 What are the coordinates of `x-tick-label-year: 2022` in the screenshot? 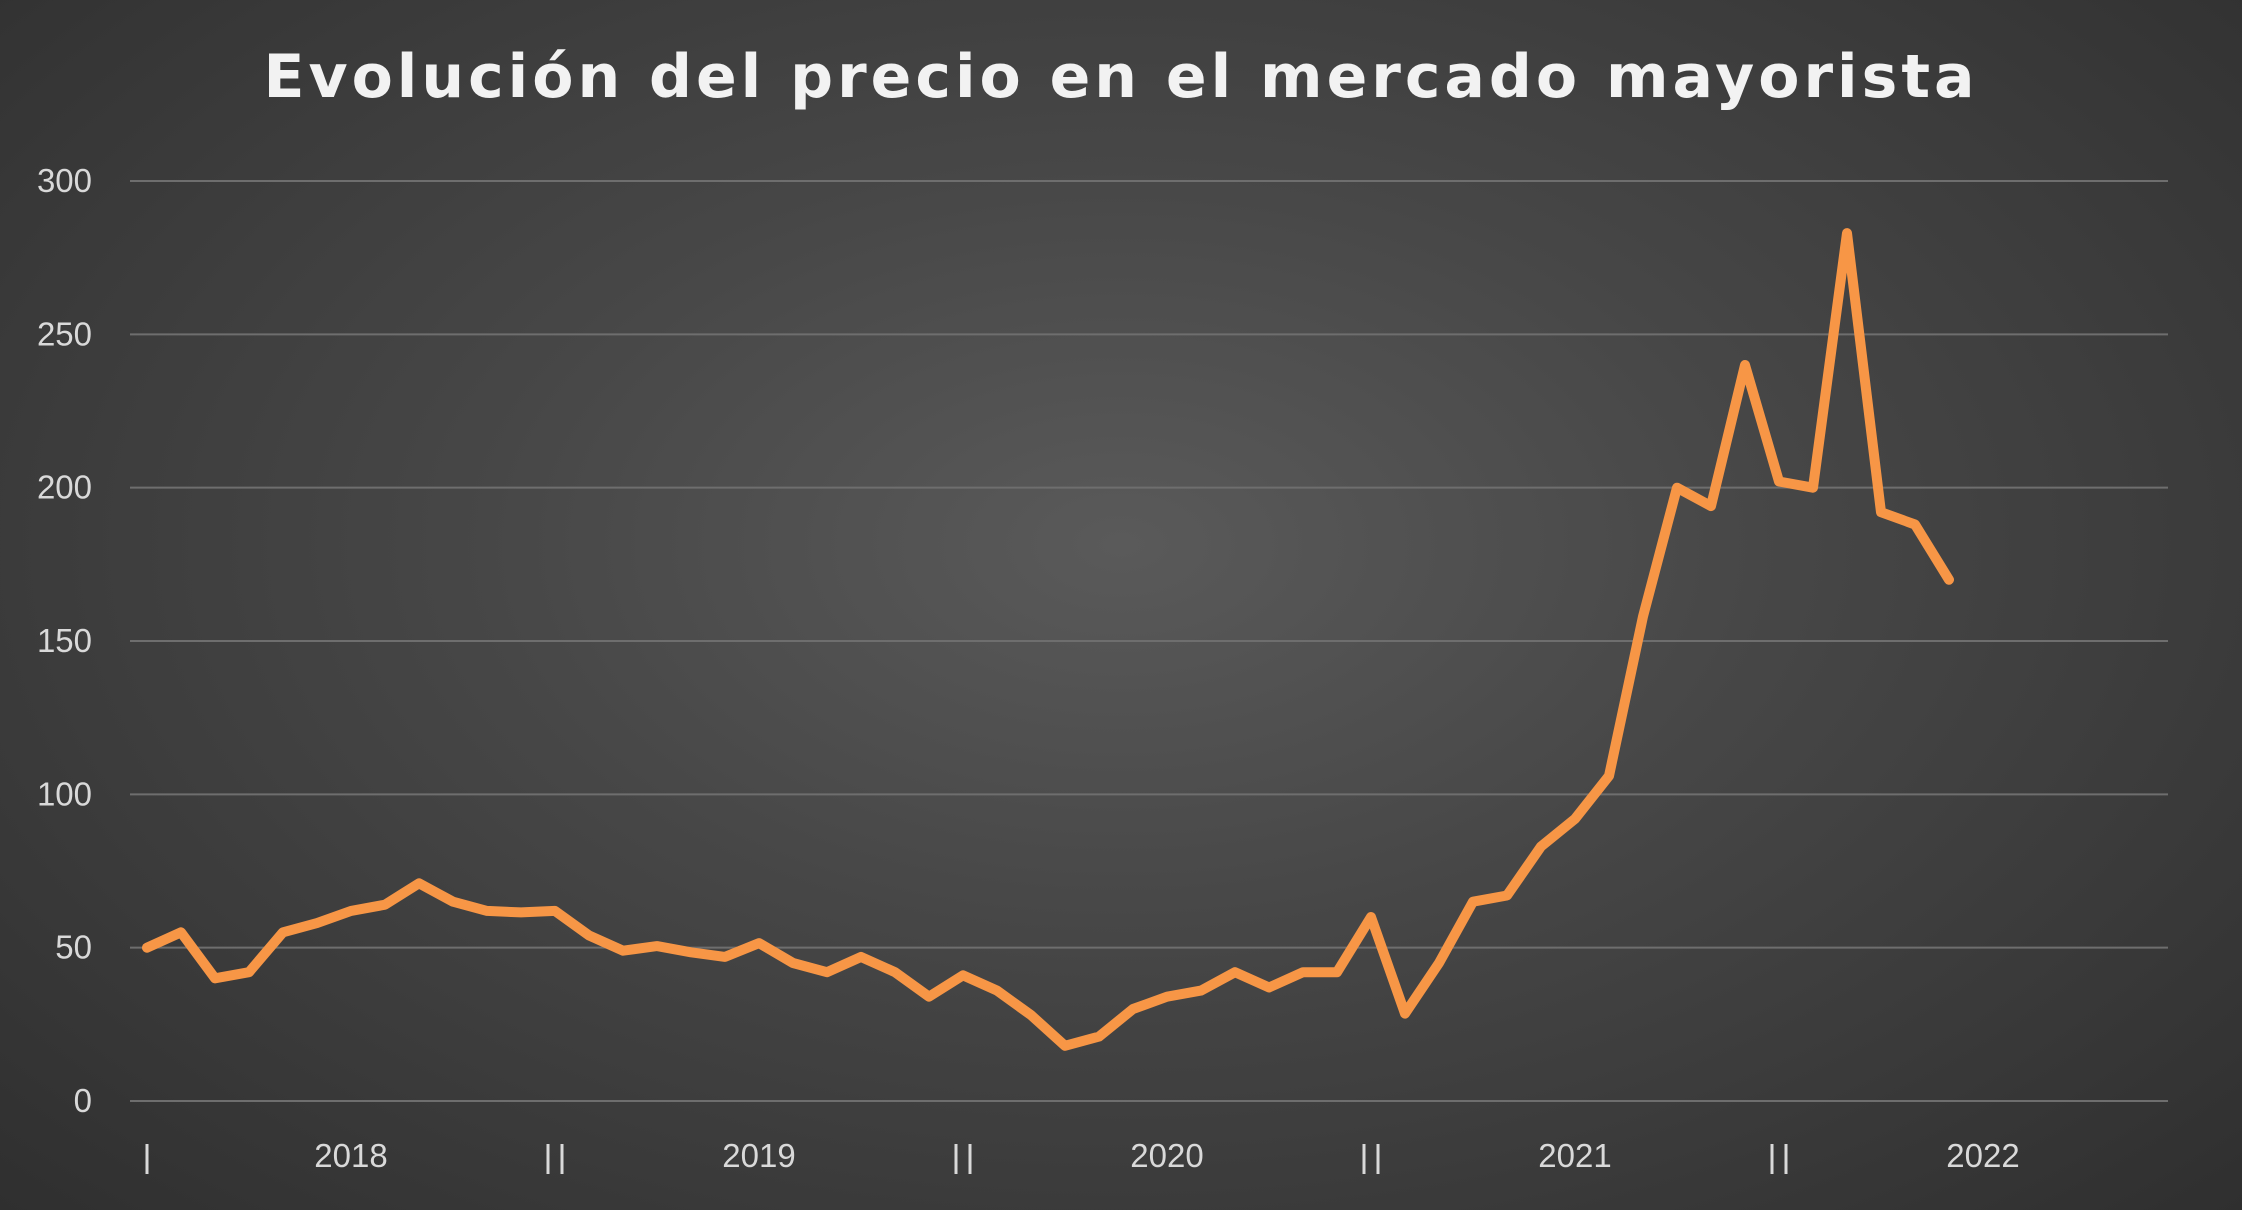 It's located at (1982, 1155).